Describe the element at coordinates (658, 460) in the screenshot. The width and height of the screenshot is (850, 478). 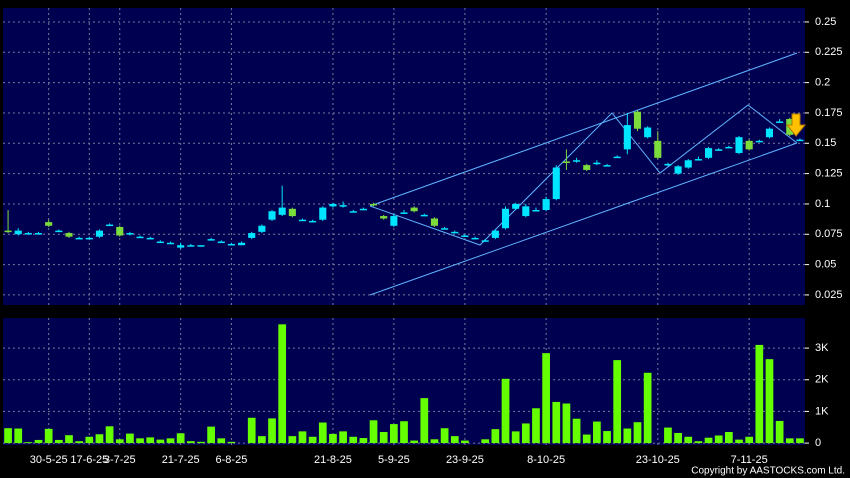
I see `x-tick-label: 23-10-25` at that location.